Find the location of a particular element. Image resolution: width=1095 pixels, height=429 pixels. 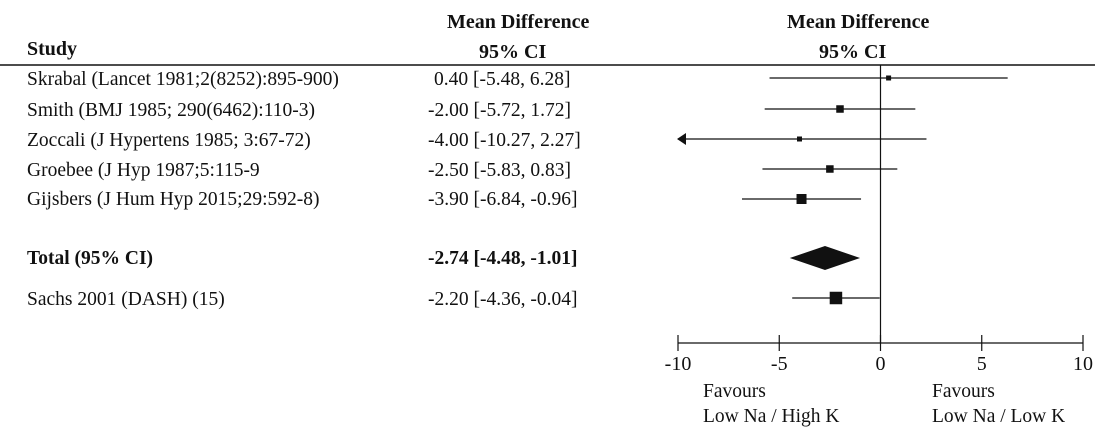

ci-text-zoccali: -4.00 [-10.27, 2.27] is located at coordinates (504, 140).